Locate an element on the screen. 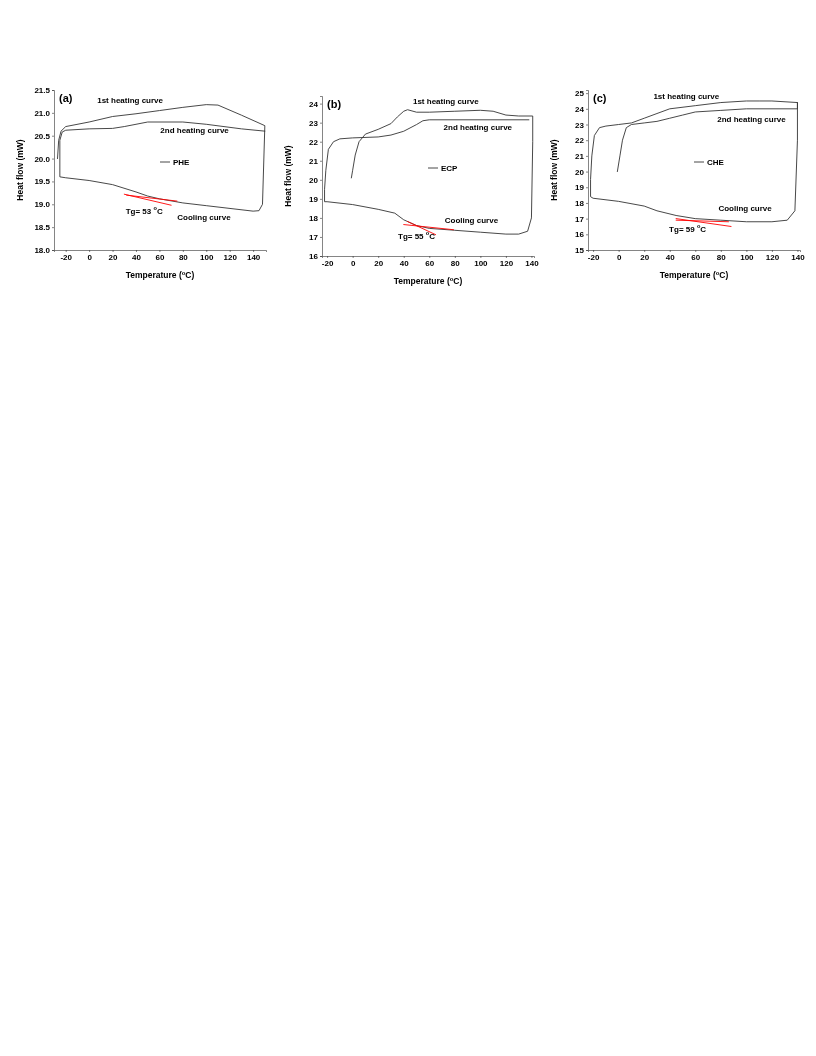  annotation: (a) is located at coordinates (66, 98).